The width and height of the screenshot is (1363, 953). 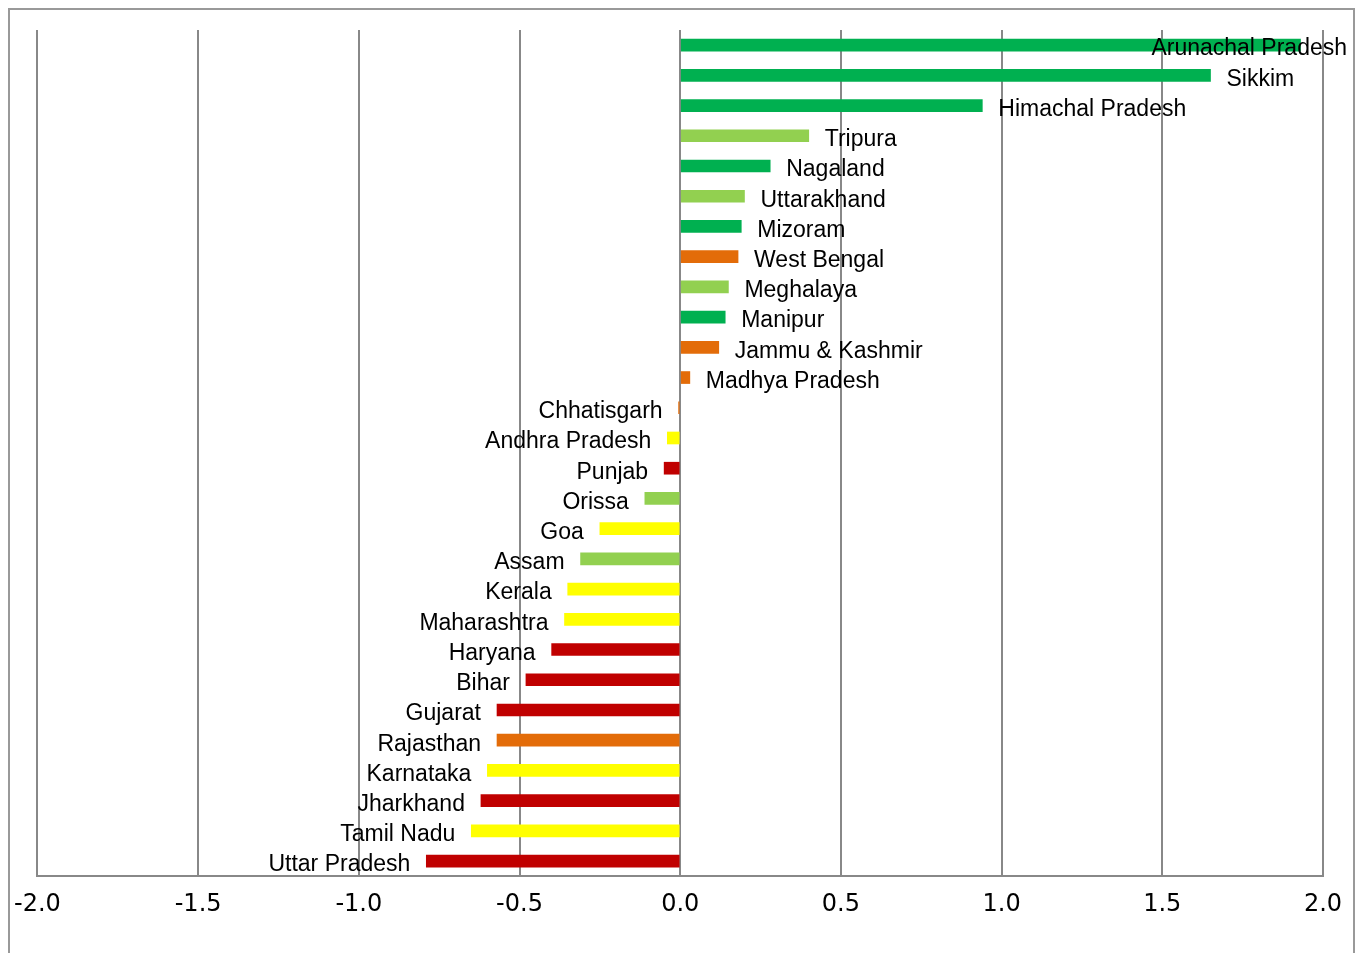 I want to click on y-tick-label: Maharashtra, so click(x=484, y=621).